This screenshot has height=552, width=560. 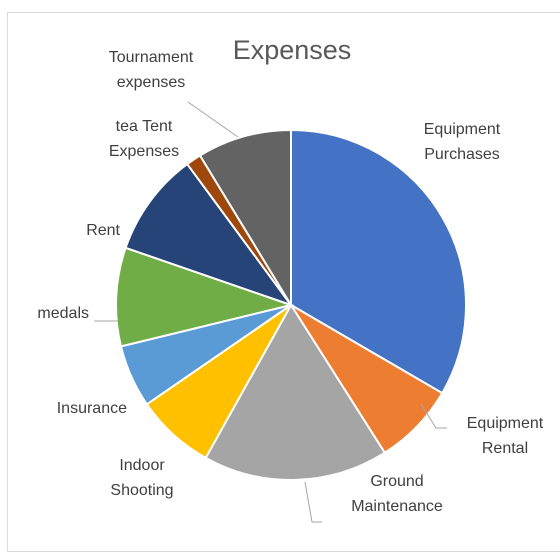 I want to click on pie-slice-medals, so click(x=205, y=297).